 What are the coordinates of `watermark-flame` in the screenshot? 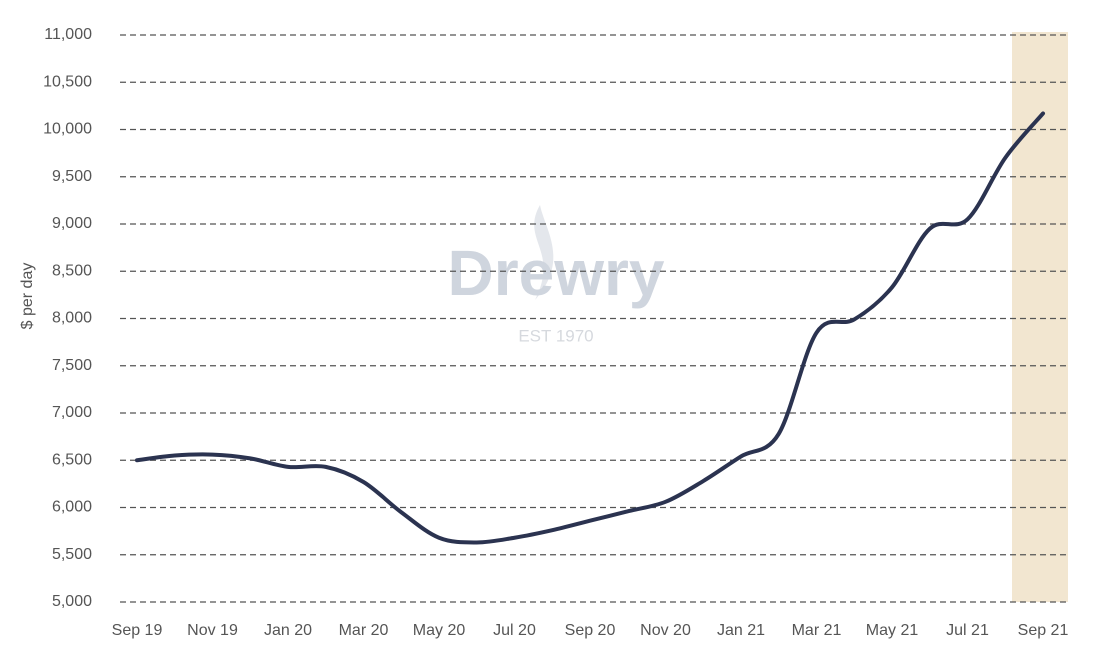 It's located at (544, 252).